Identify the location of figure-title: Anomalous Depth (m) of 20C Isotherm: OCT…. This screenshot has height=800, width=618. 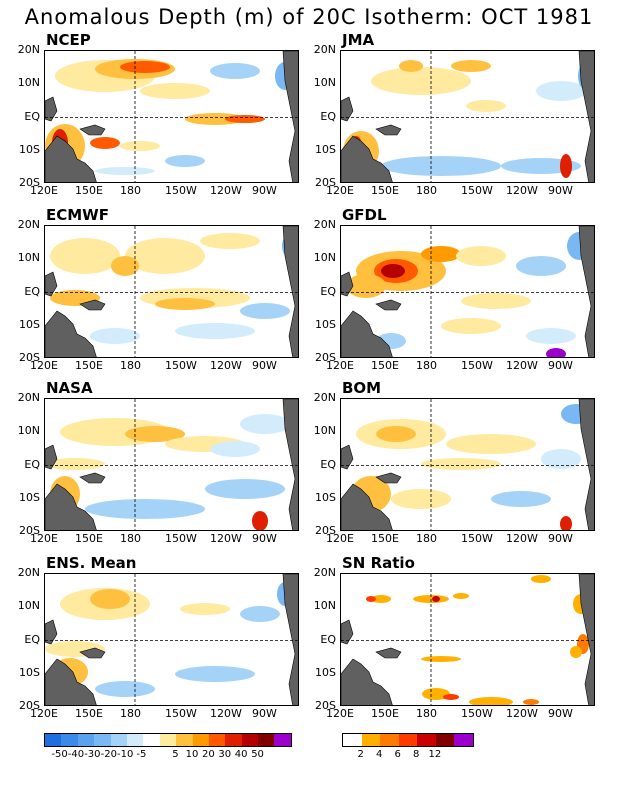
(309, 17).